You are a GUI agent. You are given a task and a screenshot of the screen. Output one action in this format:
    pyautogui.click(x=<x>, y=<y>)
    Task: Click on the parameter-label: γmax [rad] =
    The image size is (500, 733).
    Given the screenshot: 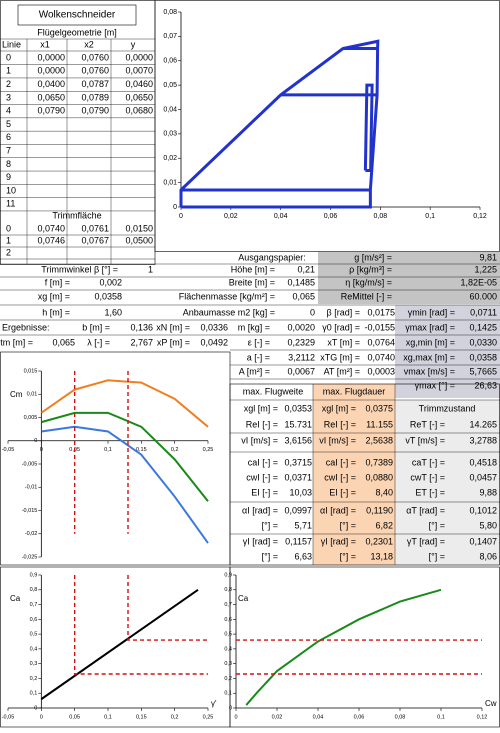 What is the action you would take?
    pyautogui.click(x=430, y=327)
    